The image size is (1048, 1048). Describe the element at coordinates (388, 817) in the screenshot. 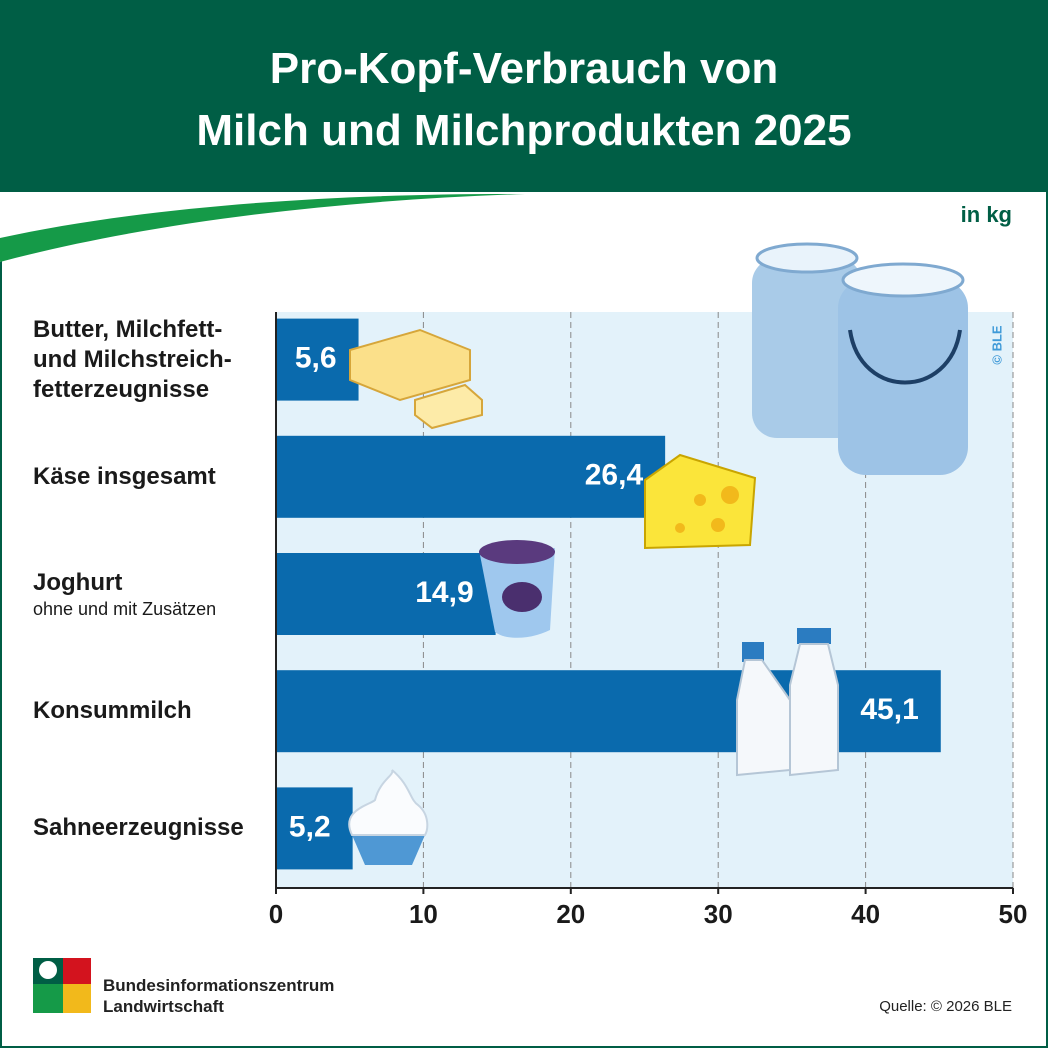

I see `cream` at that location.